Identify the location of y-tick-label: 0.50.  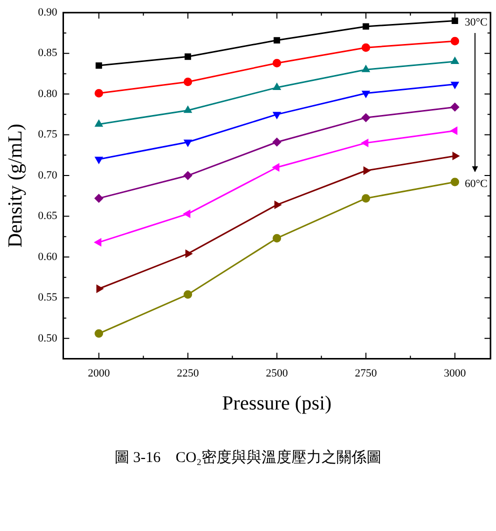
(48, 338).